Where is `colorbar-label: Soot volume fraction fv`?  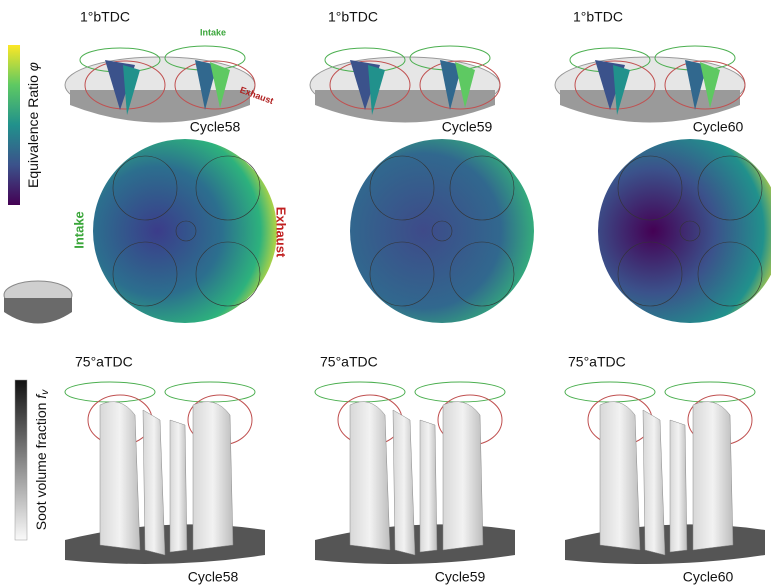
colorbar-label: Soot volume fraction fv is located at coordinates (42, 459).